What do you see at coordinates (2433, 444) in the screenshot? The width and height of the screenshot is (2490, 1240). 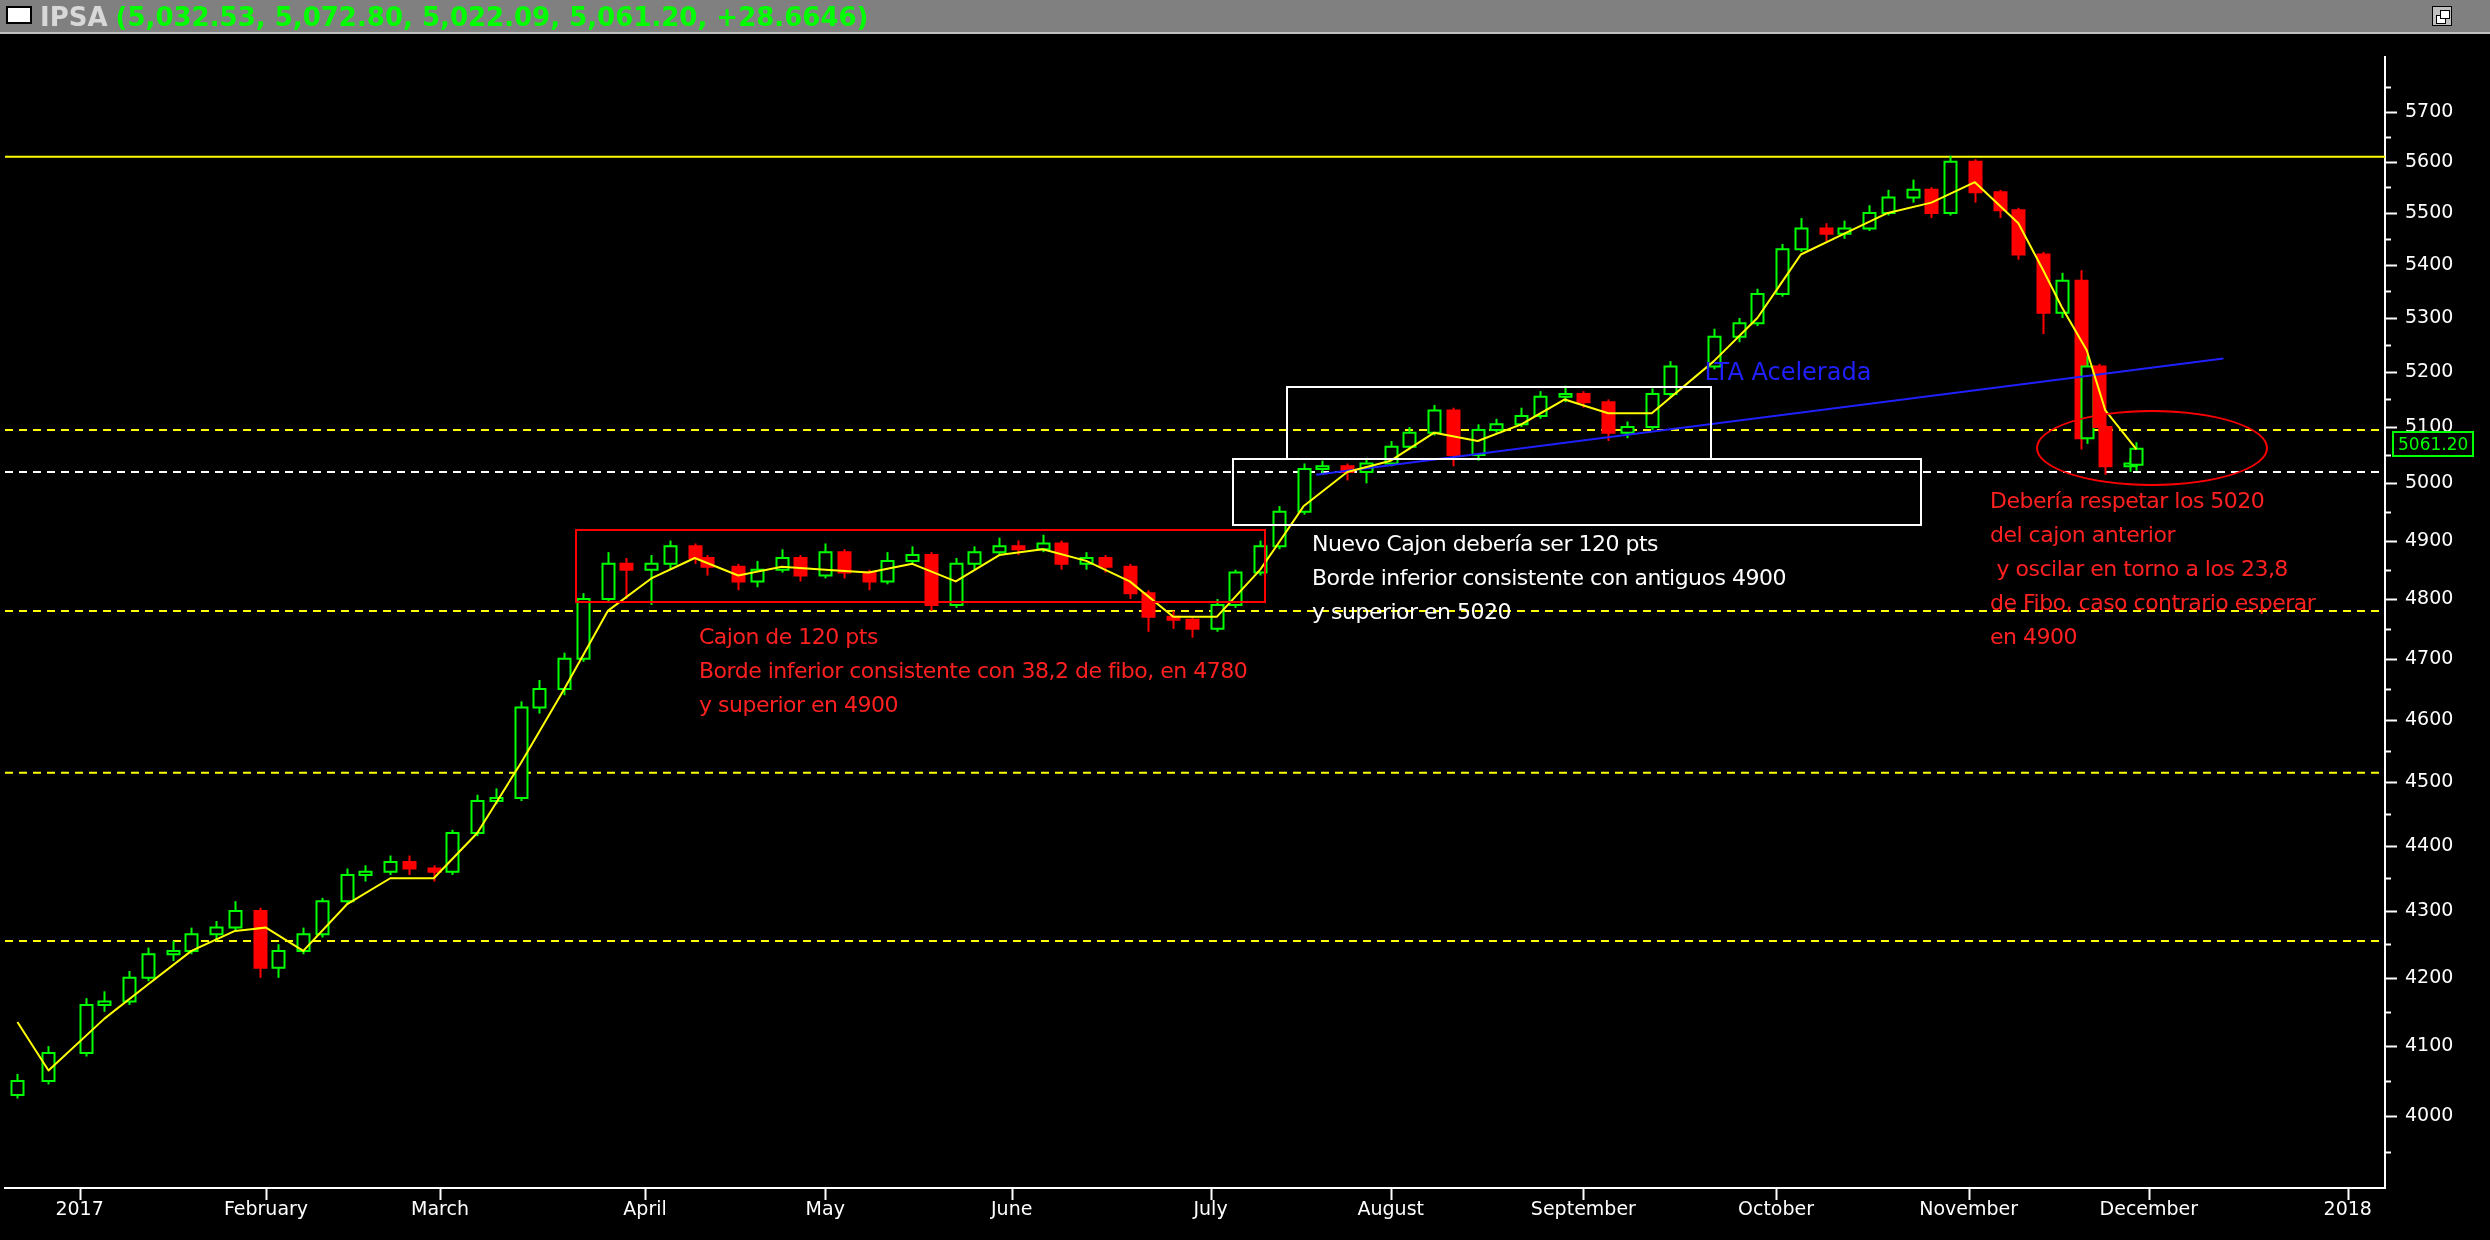 I see `text: 5061.20` at bounding box center [2433, 444].